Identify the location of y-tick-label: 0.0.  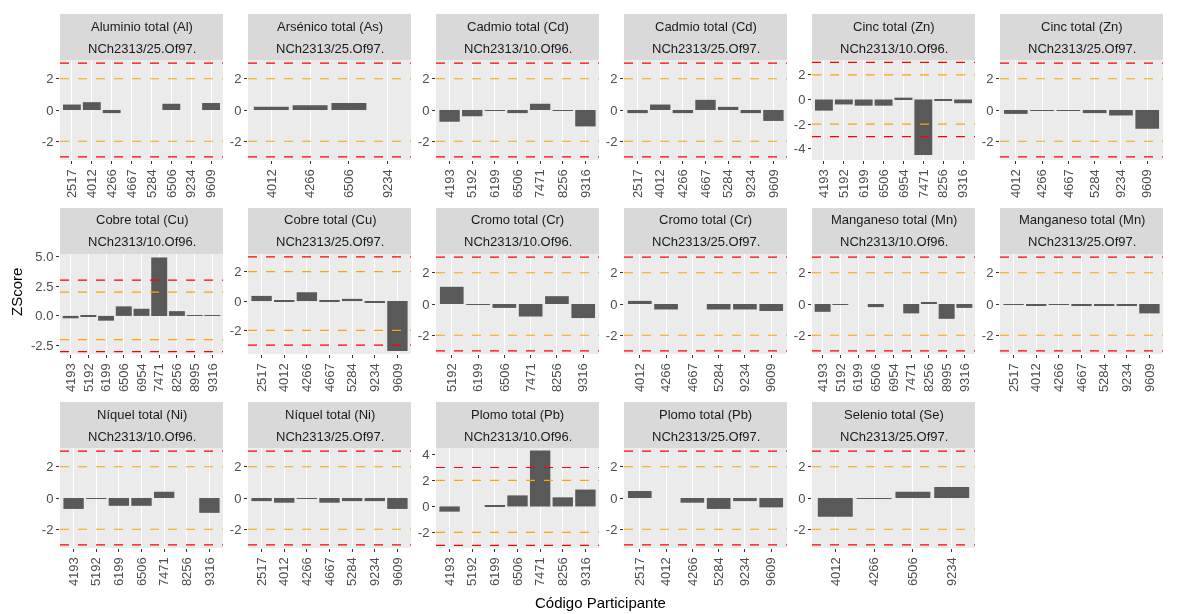
(44, 316).